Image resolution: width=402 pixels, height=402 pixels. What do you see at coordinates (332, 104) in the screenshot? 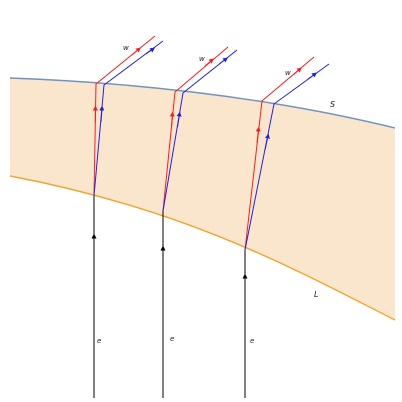
I see `upper-boundary-label: S` at bounding box center [332, 104].